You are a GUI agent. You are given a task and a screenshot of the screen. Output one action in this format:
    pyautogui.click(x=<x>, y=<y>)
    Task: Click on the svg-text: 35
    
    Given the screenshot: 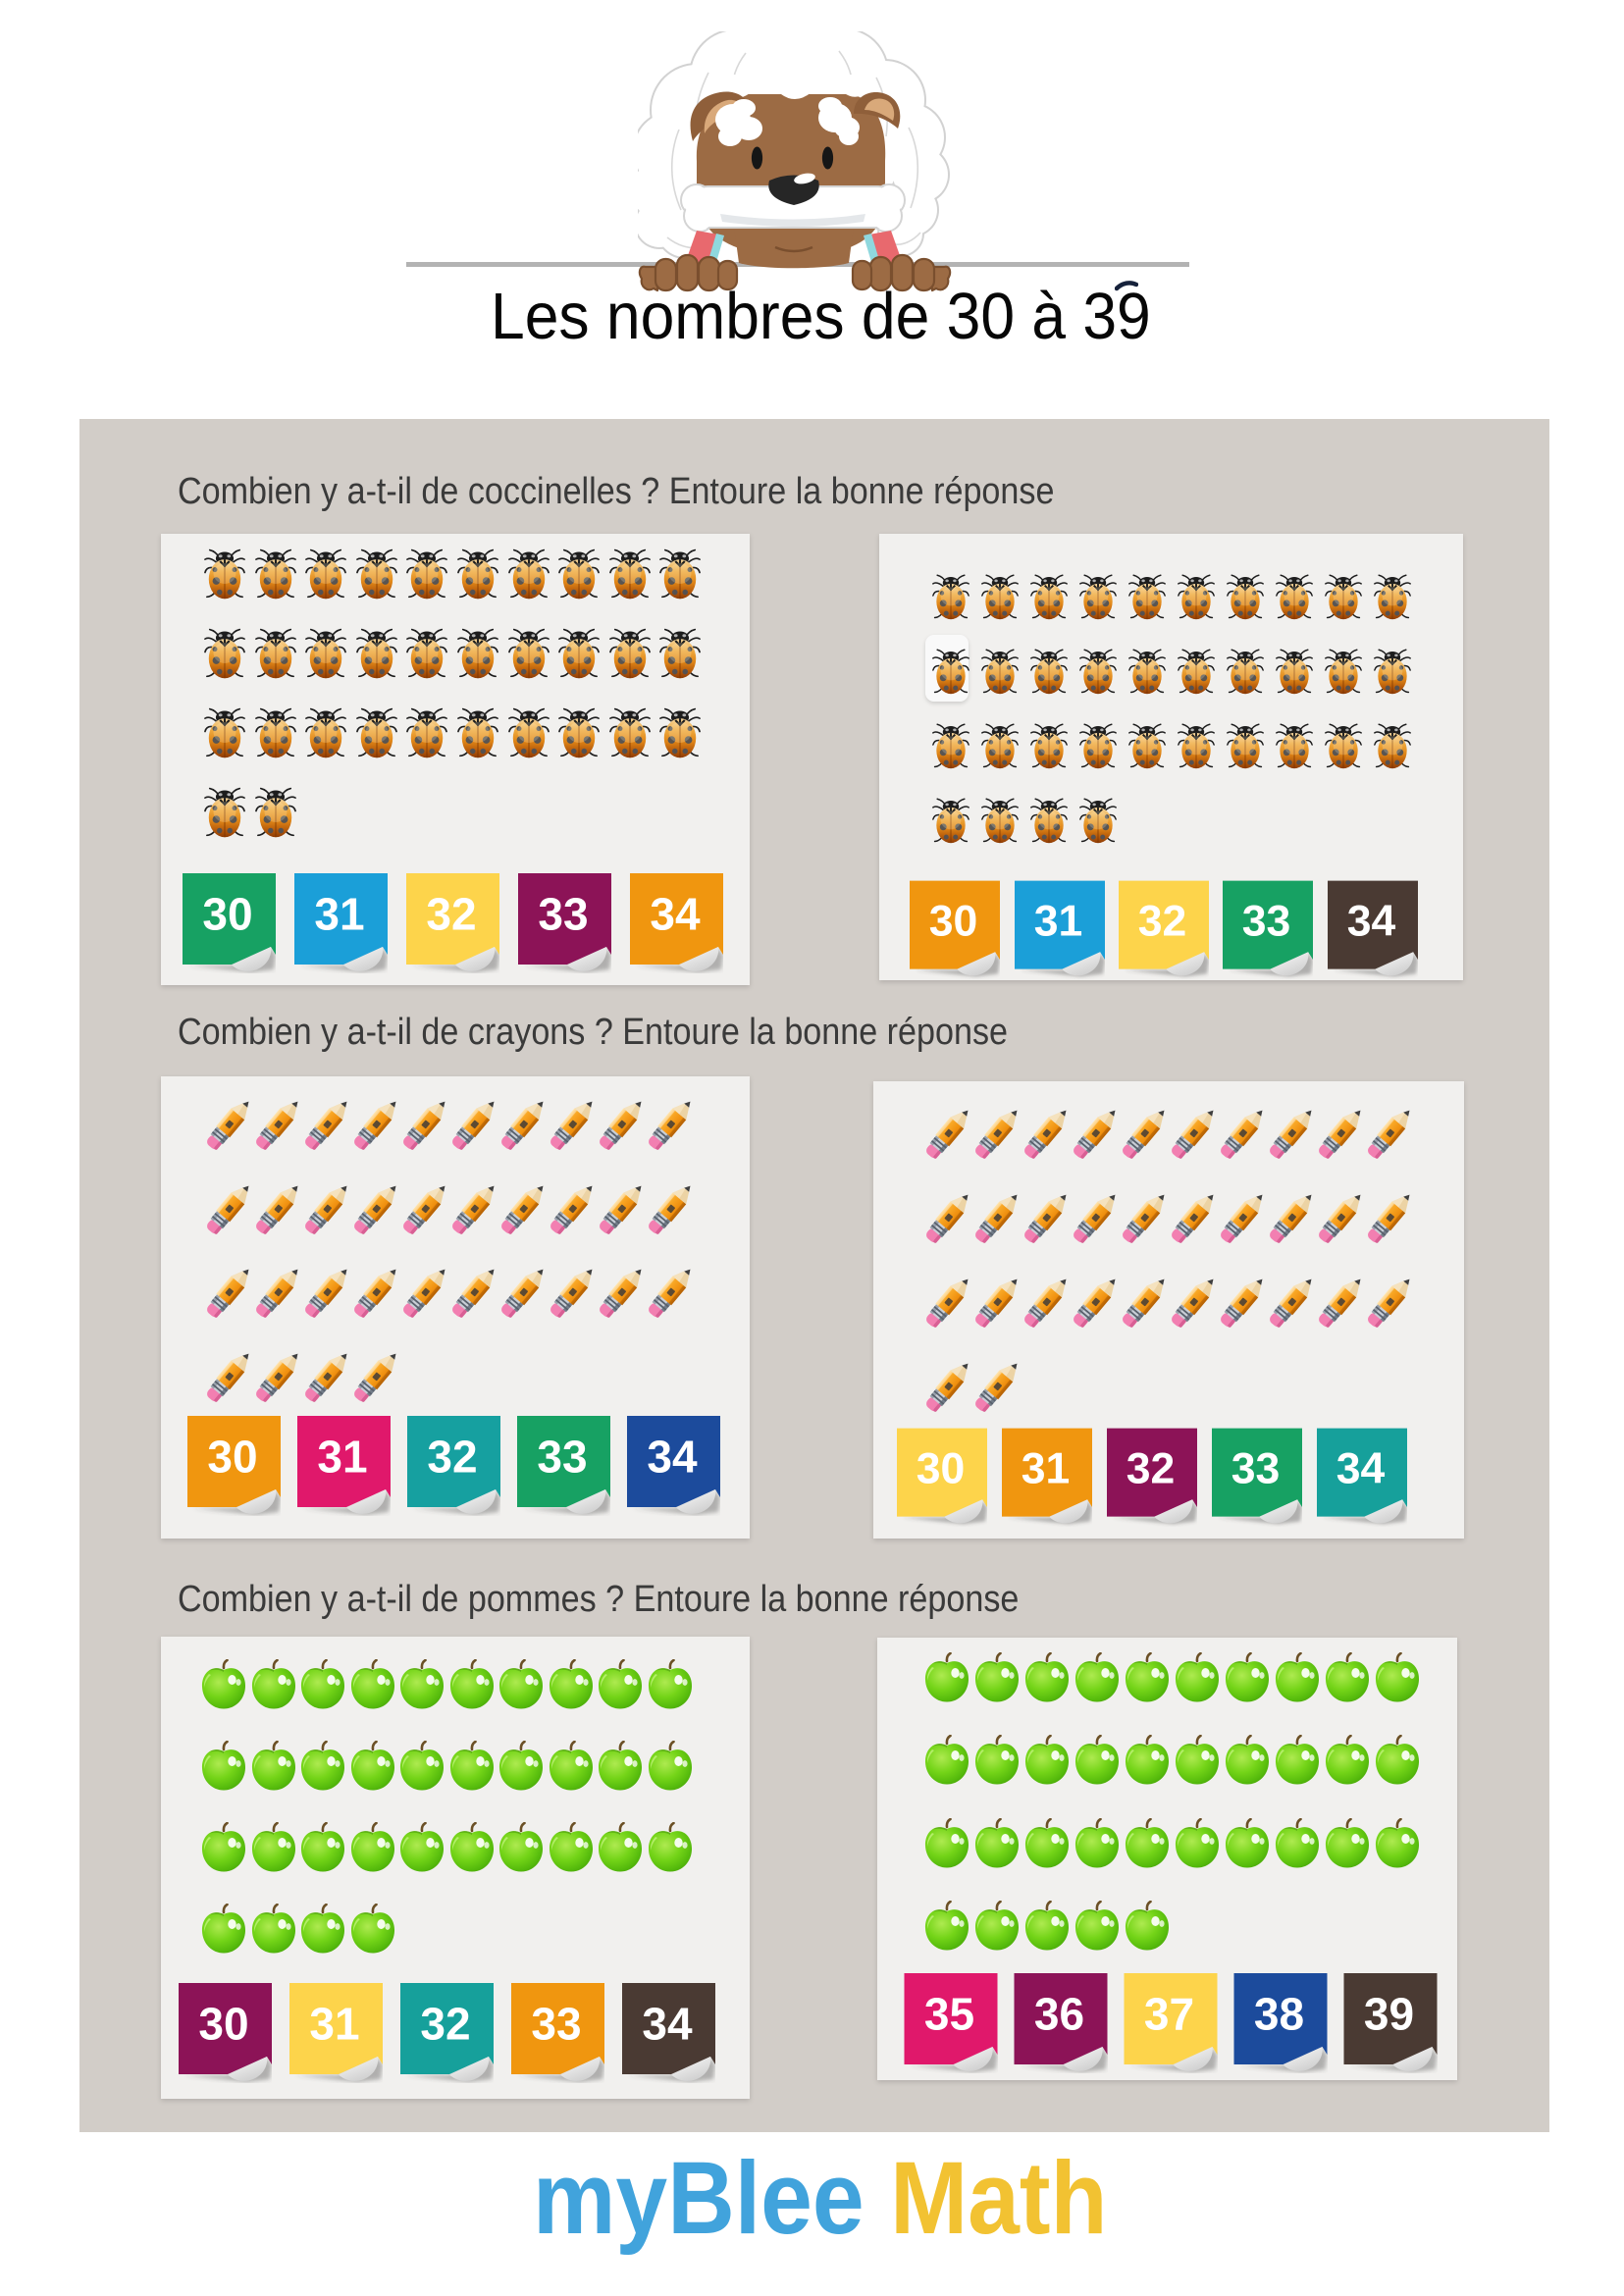 What is the action you would take?
    pyautogui.click(x=949, y=2014)
    